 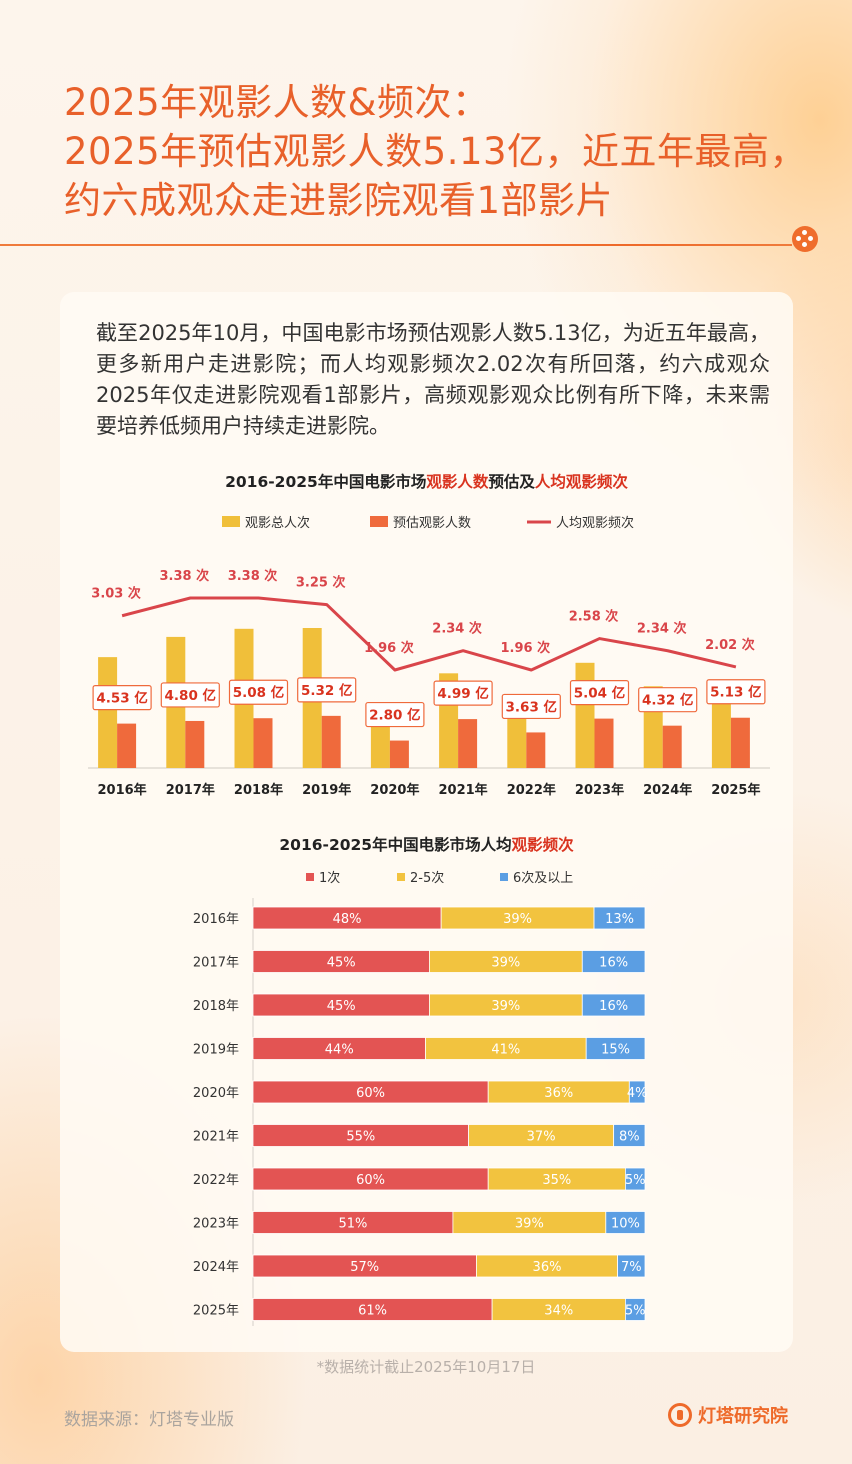 I want to click on estimate-label-9: 5.13 亿, so click(x=736, y=692).